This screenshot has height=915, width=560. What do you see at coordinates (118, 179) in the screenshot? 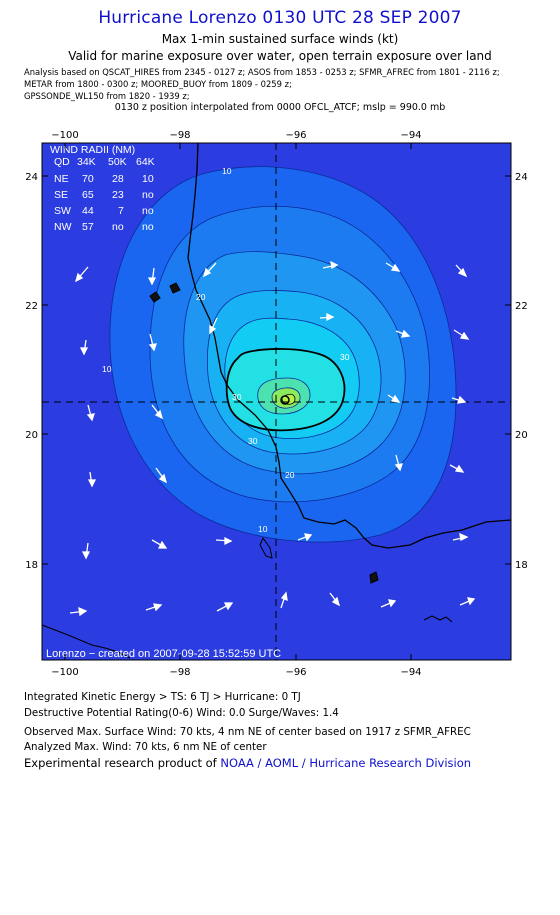
I see `wind-radii-cell: 28` at bounding box center [118, 179].